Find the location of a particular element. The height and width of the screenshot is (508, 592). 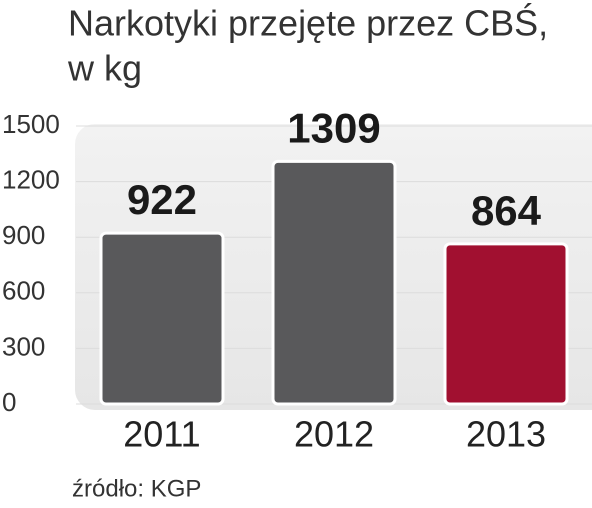

x-tick-label: 2012 is located at coordinates (334, 434).